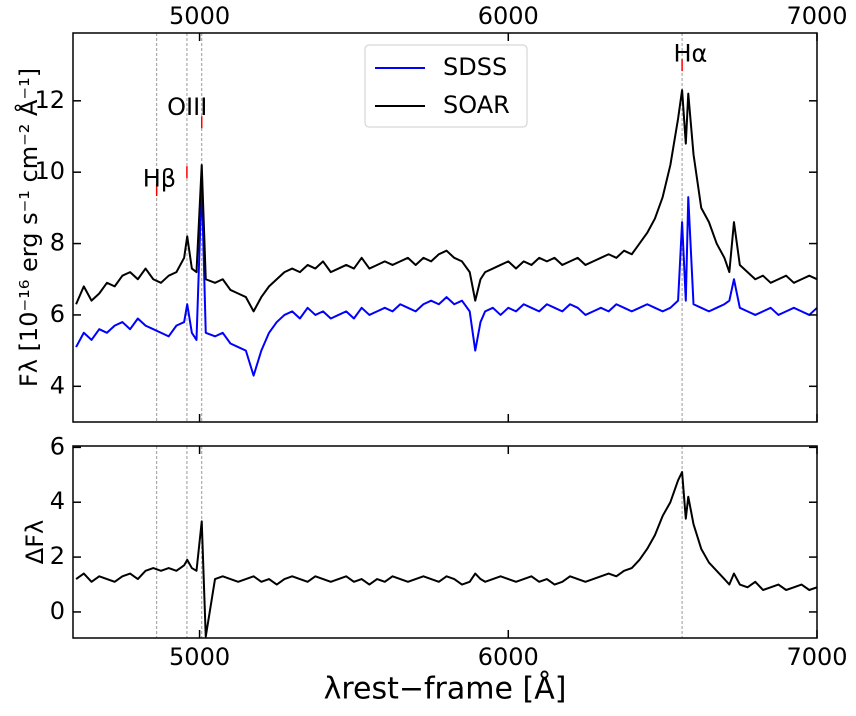 The height and width of the screenshot is (716, 856). Describe the element at coordinates (187, 107) in the screenshot. I see `annotation: OIII` at that location.